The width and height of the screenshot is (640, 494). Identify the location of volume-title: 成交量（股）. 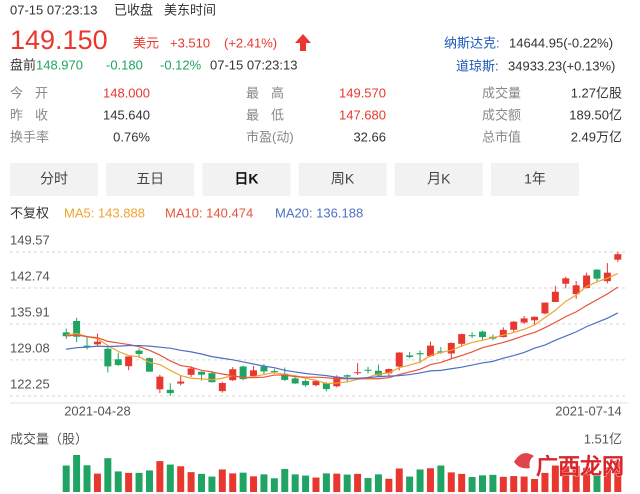
(49, 438).